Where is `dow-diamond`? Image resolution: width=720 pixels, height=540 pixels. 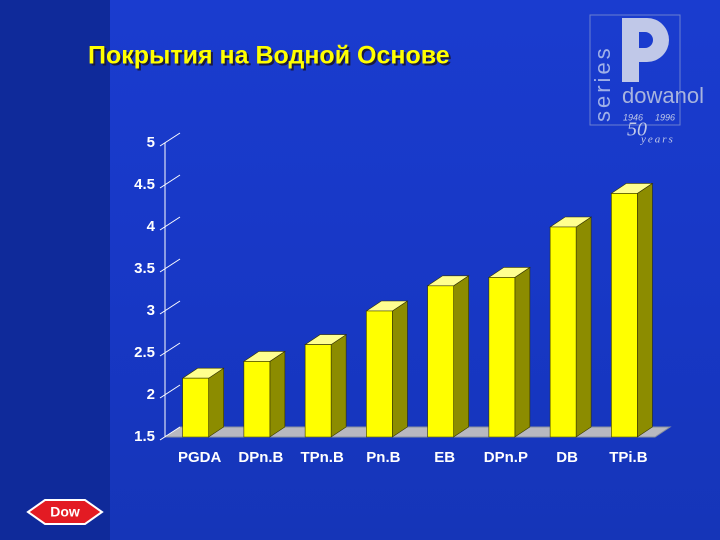
dow-diamond is located at coordinates (65, 512).